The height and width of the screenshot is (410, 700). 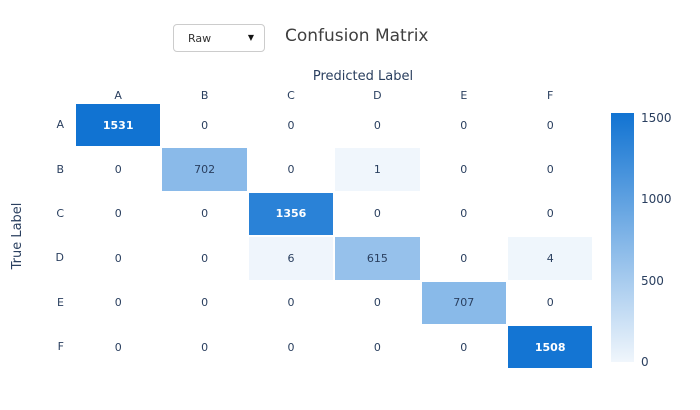 I want to click on colorbar-tick-label: 0, so click(x=645, y=362).